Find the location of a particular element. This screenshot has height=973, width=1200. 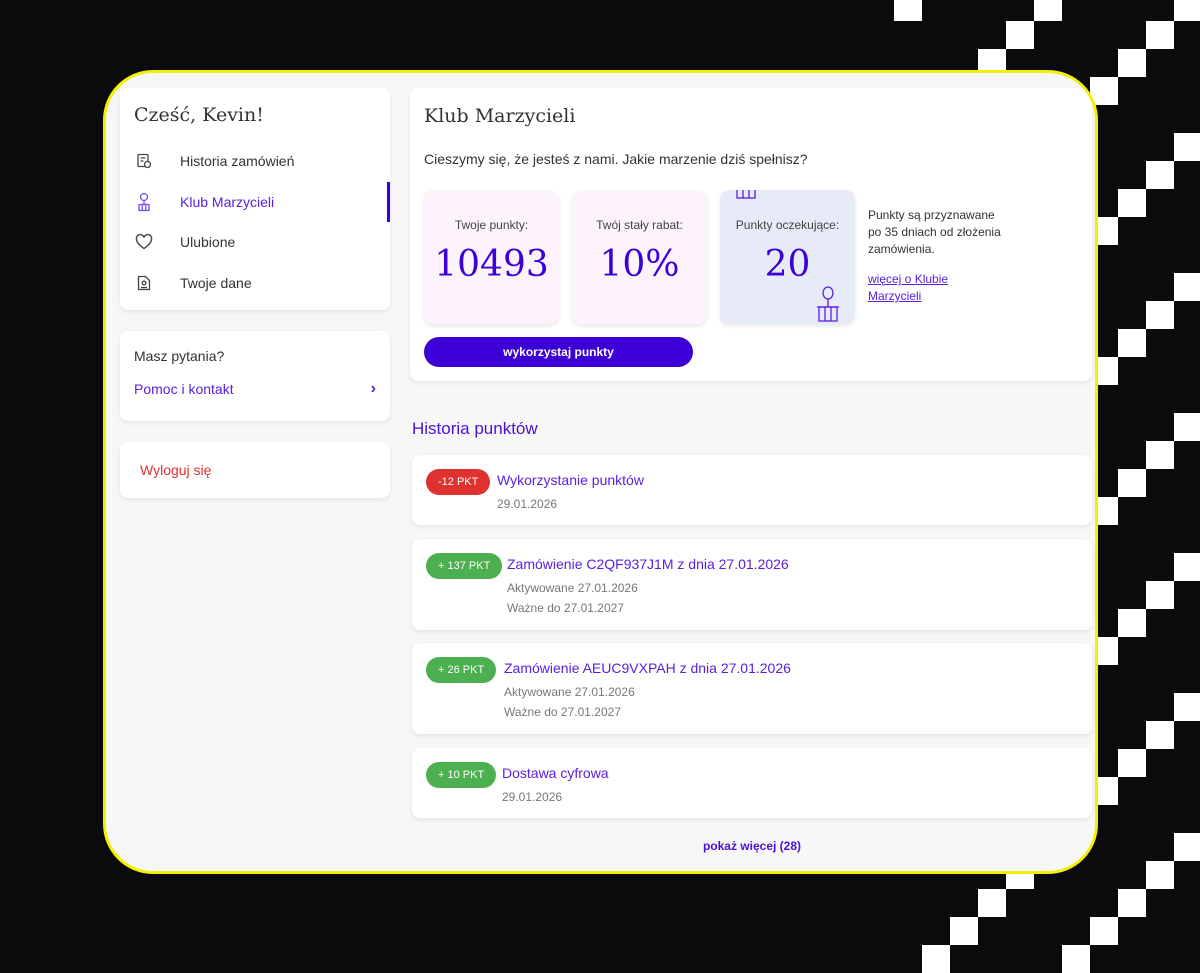

sidebar-item-twoje-dane: Twoje dane is located at coordinates (262, 283).